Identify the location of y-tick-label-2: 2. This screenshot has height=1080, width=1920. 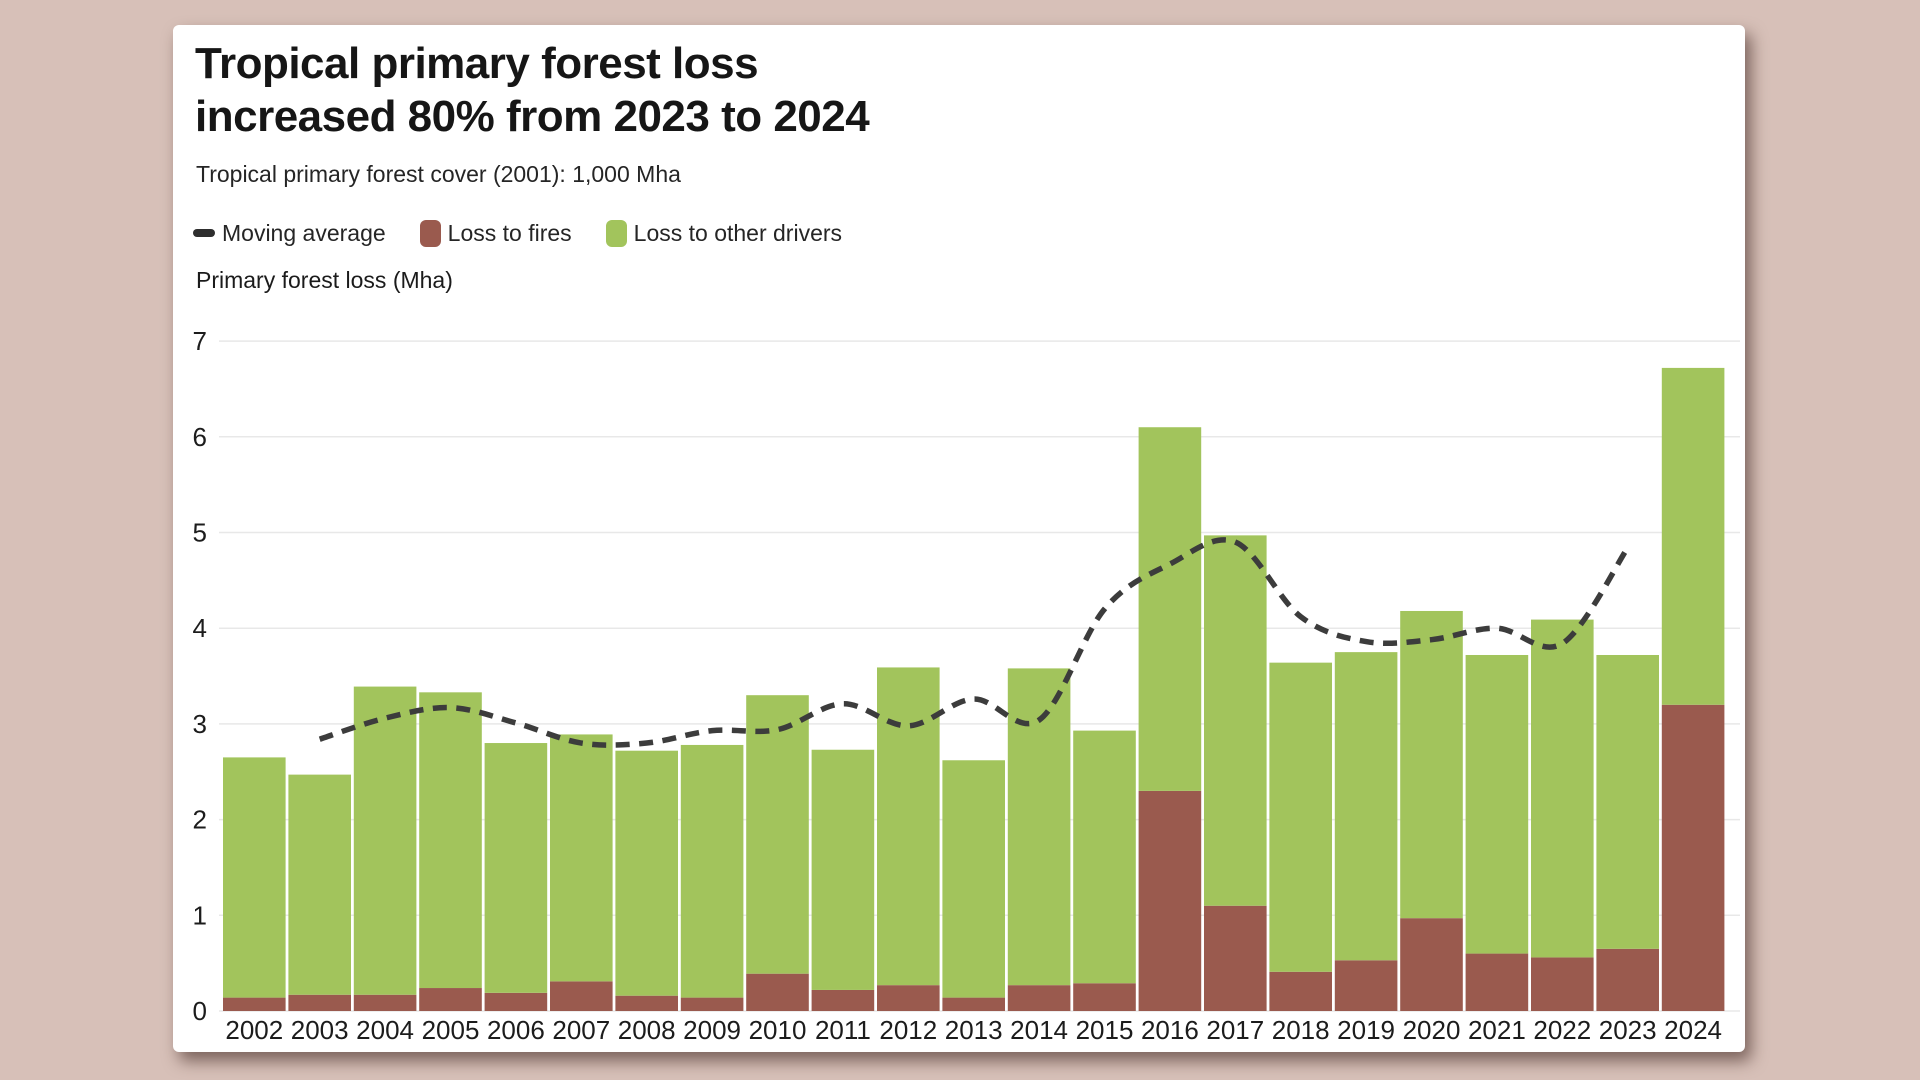
(200, 820).